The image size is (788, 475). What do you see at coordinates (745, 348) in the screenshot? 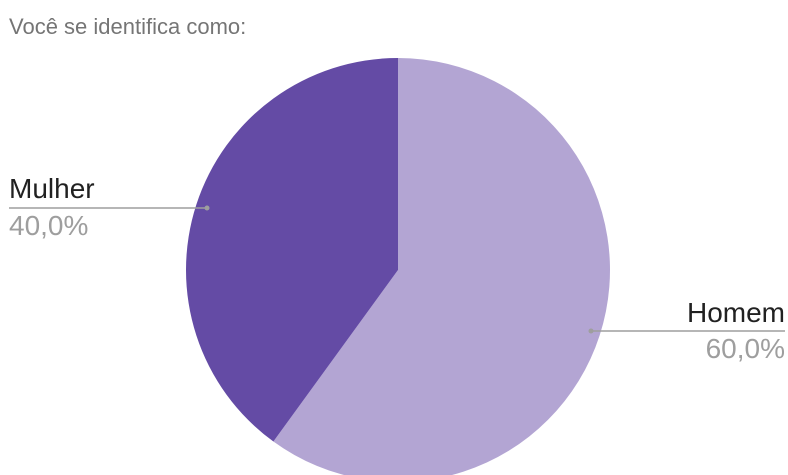
I see `slice-value-homem: 60,0%` at bounding box center [745, 348].